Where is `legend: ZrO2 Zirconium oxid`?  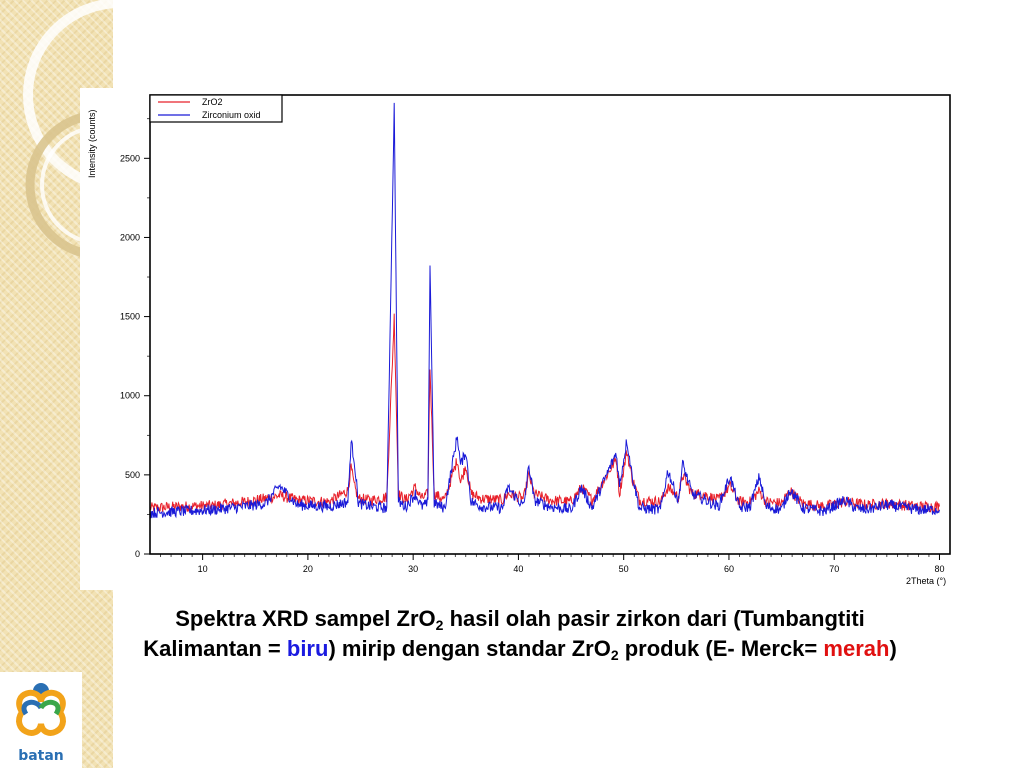 legend: ZrO2 Zirconium oxid is located at coordinates (216, 108).